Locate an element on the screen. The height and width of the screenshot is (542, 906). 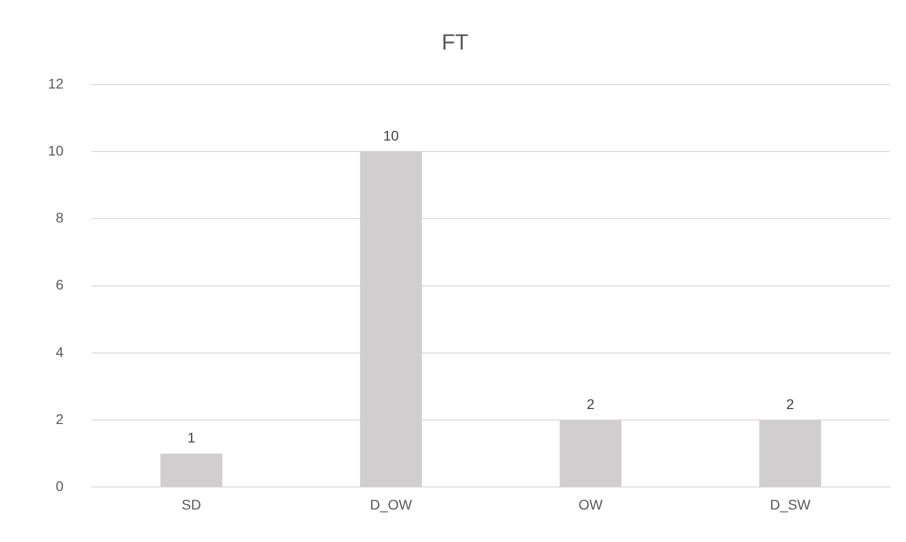
data-label: 1 is located at coordinates (191, 437).